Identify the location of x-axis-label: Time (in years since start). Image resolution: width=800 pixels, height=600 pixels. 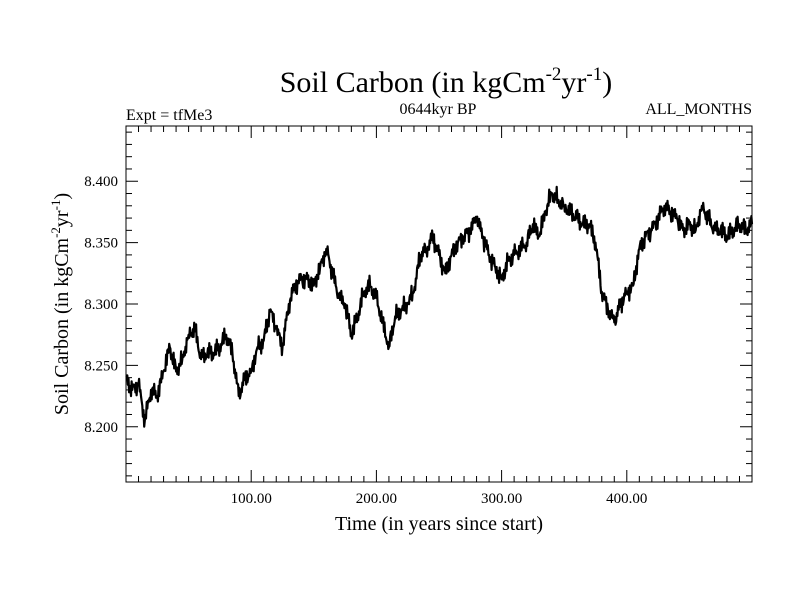
(439, 524).